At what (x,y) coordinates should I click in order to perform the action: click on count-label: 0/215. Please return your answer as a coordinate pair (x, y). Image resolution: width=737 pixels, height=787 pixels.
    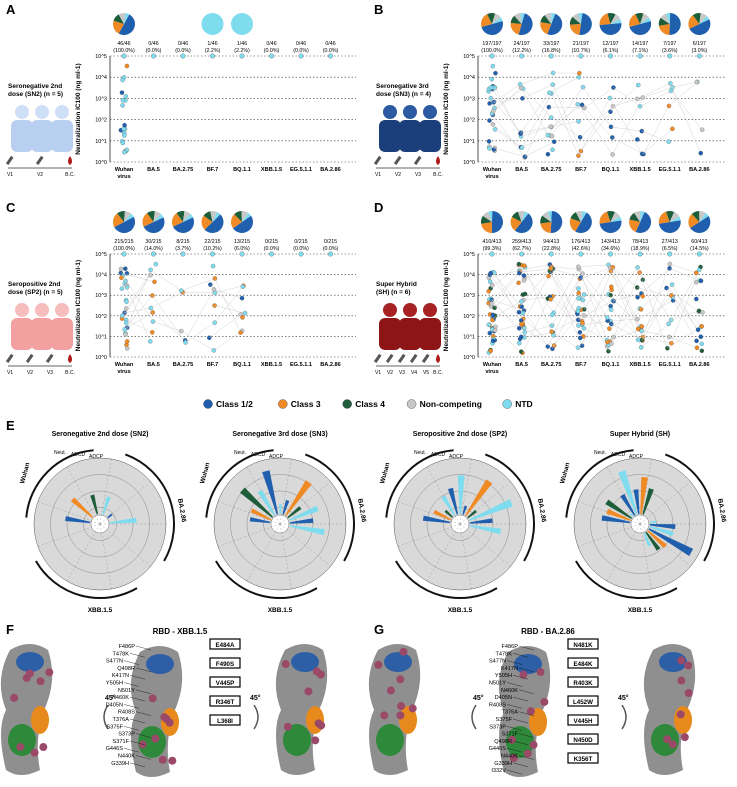
    Looking at the image, I should click on (300, 242).